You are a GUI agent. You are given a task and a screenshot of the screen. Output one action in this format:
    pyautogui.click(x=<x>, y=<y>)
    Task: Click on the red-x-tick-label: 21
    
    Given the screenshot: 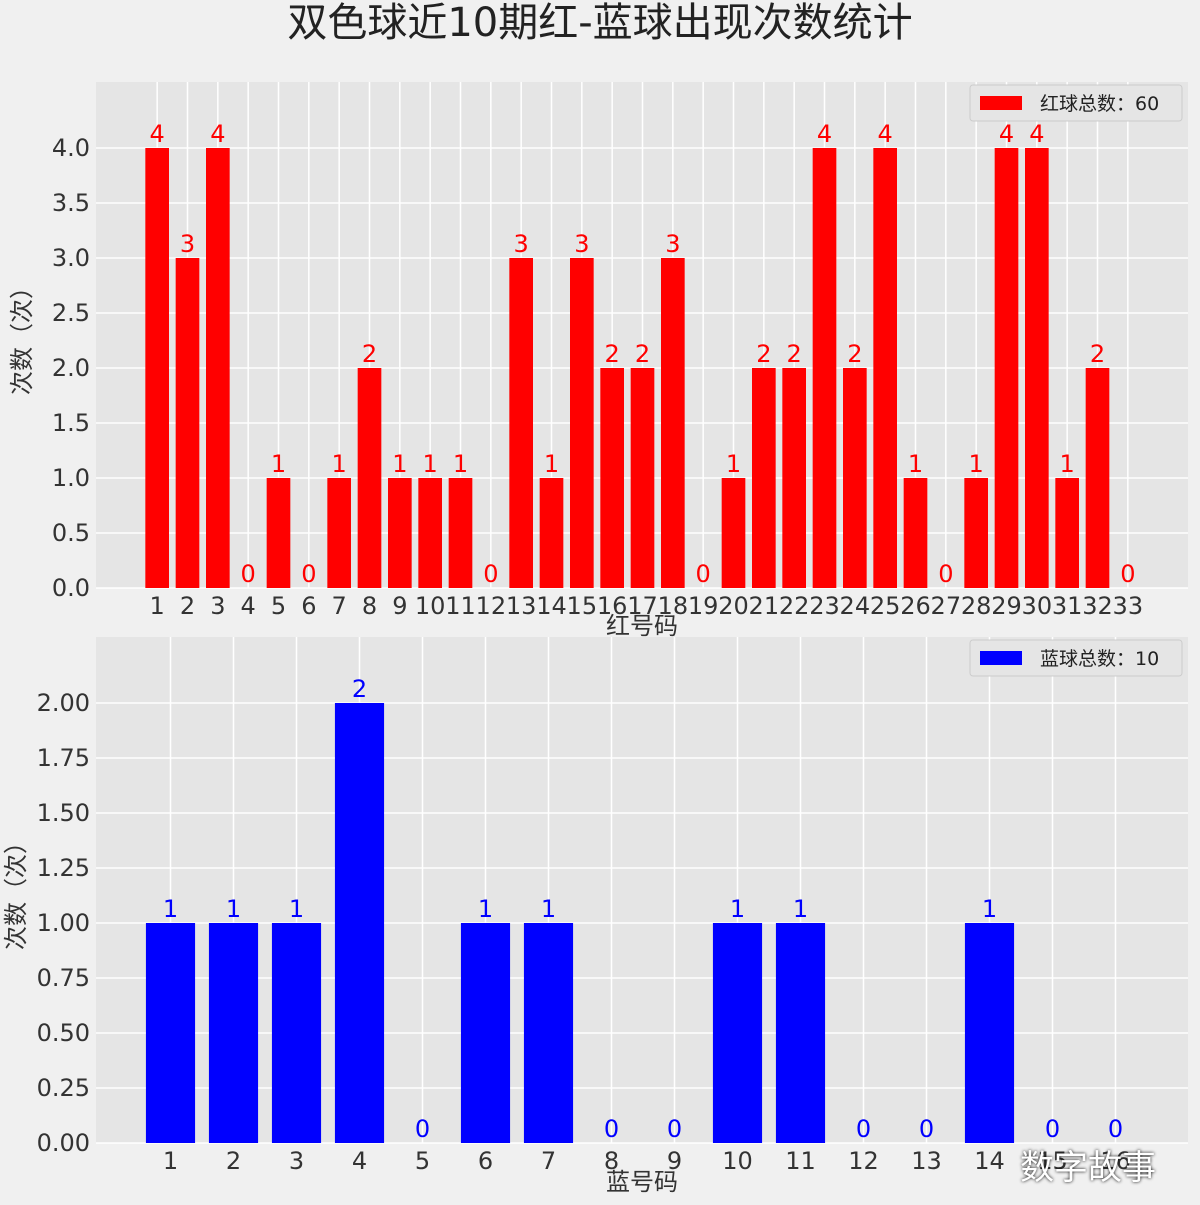 What is the action you would take?
    pyautogui.click(x=764, y=606)
    